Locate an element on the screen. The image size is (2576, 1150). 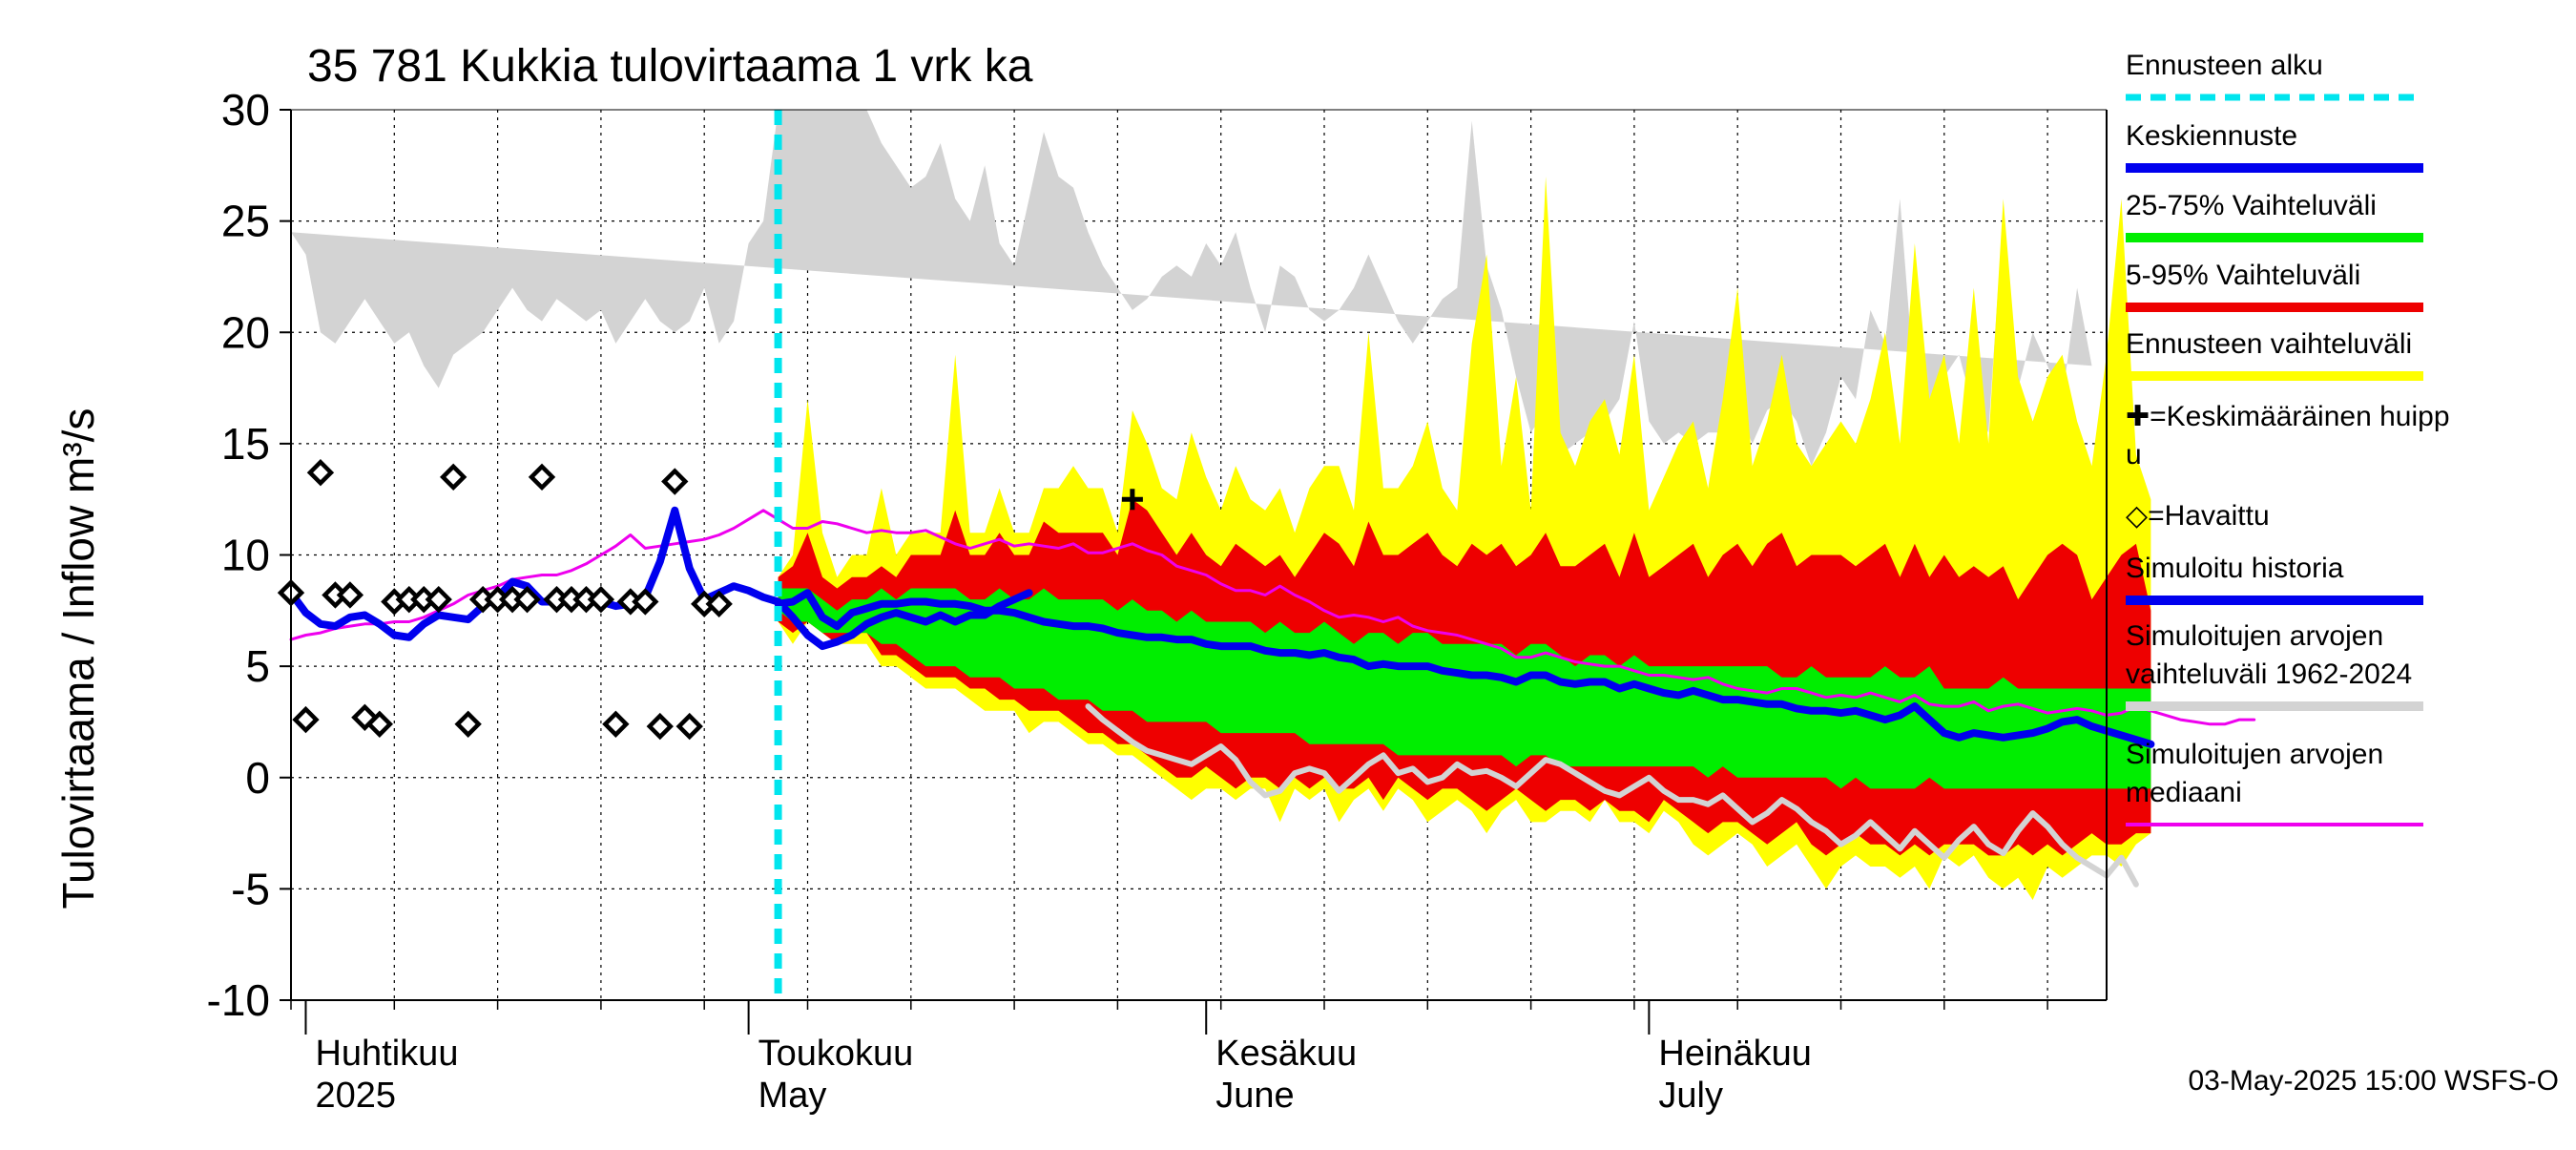
legend-label: Keskiennuste is located at coordinates (2211, 136).